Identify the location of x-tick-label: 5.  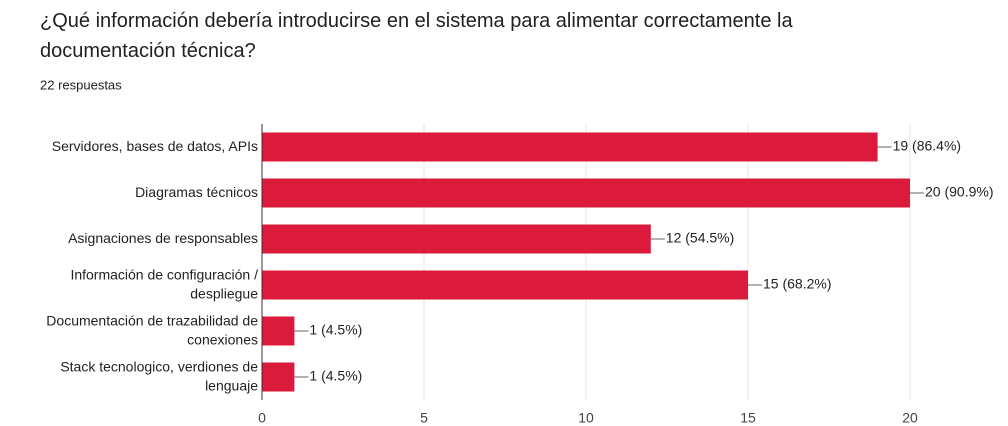
(424, 418).